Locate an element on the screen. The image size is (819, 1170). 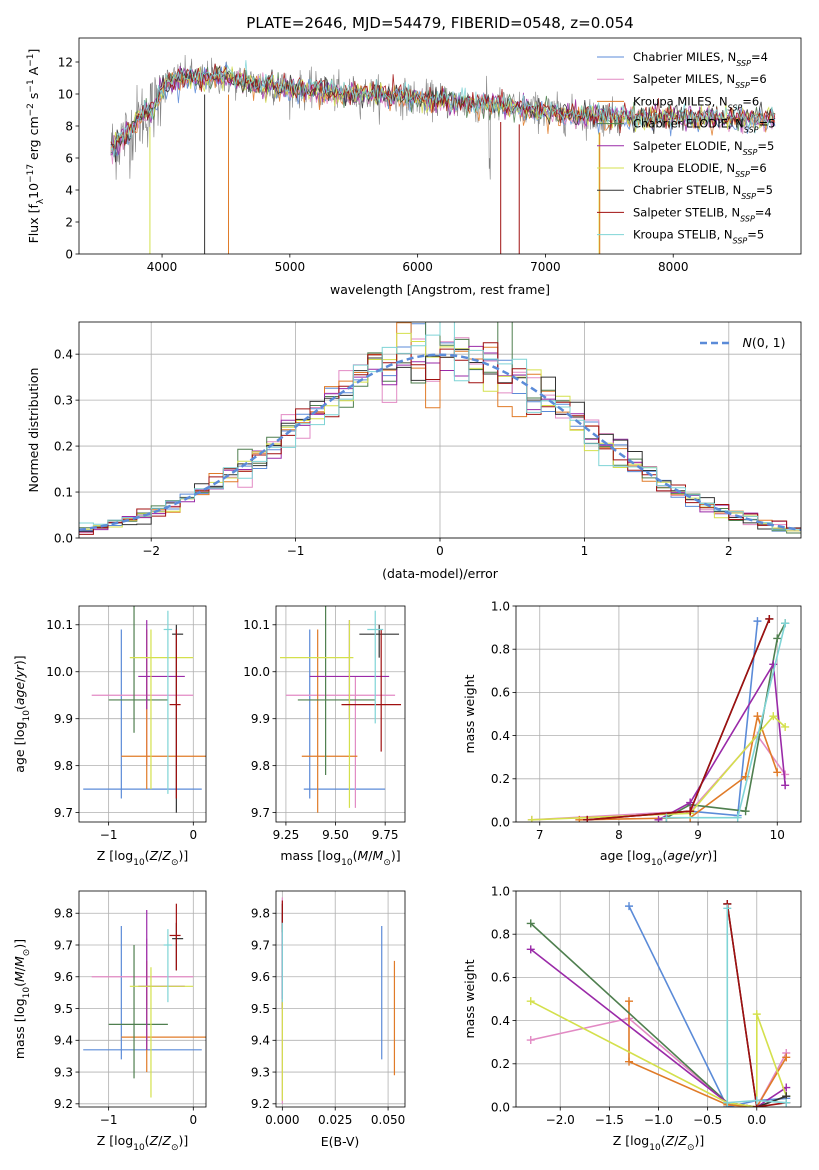
x-tick-label: 5000 is located at coordinates (290, 267).